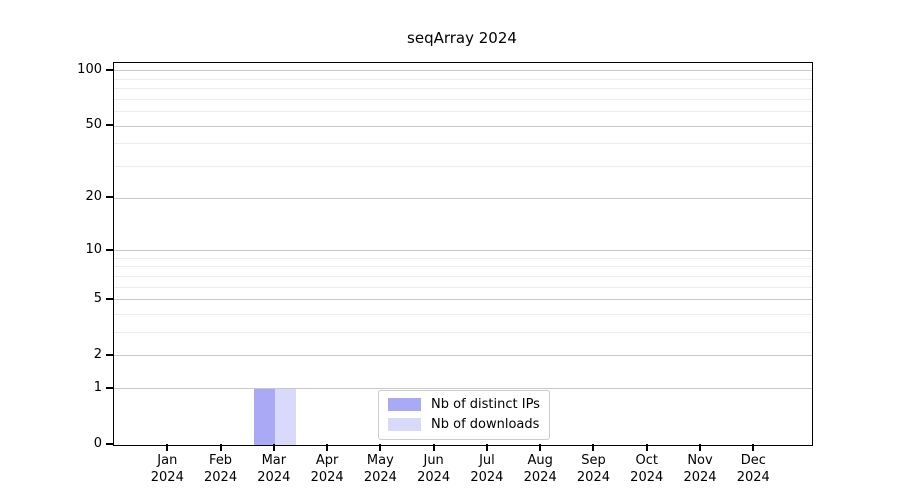  I want to click on chart-title: seqArray 2024, so click(462, 38).